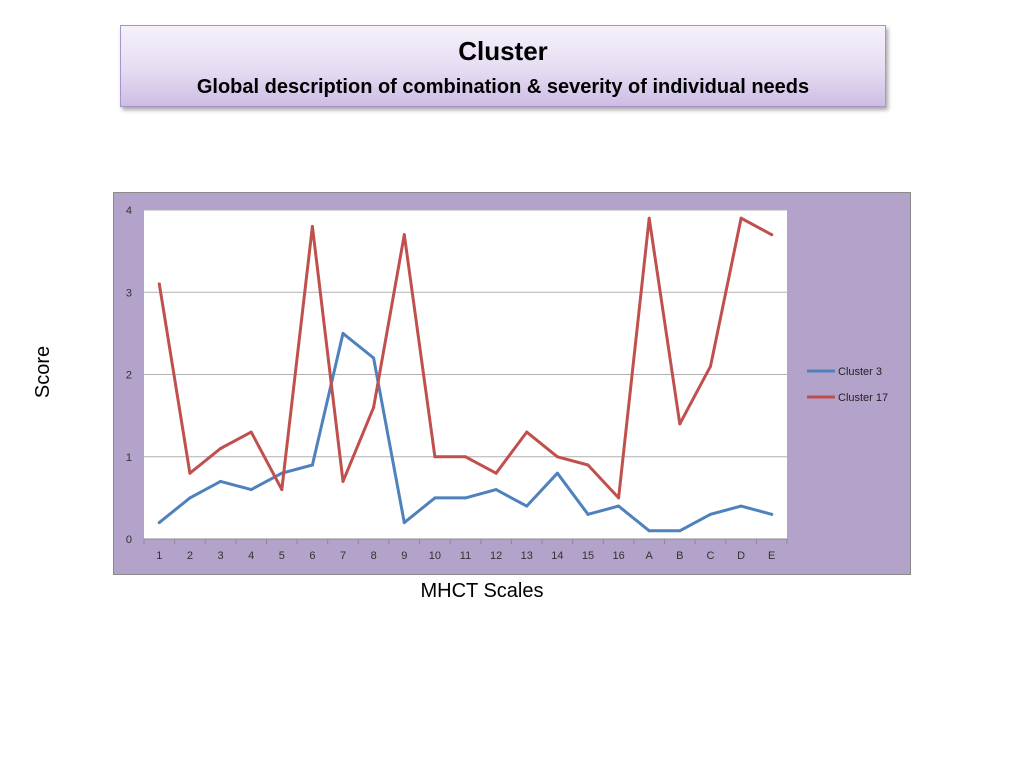  I want to click on x-tick-label: 2, so click(190, 556).